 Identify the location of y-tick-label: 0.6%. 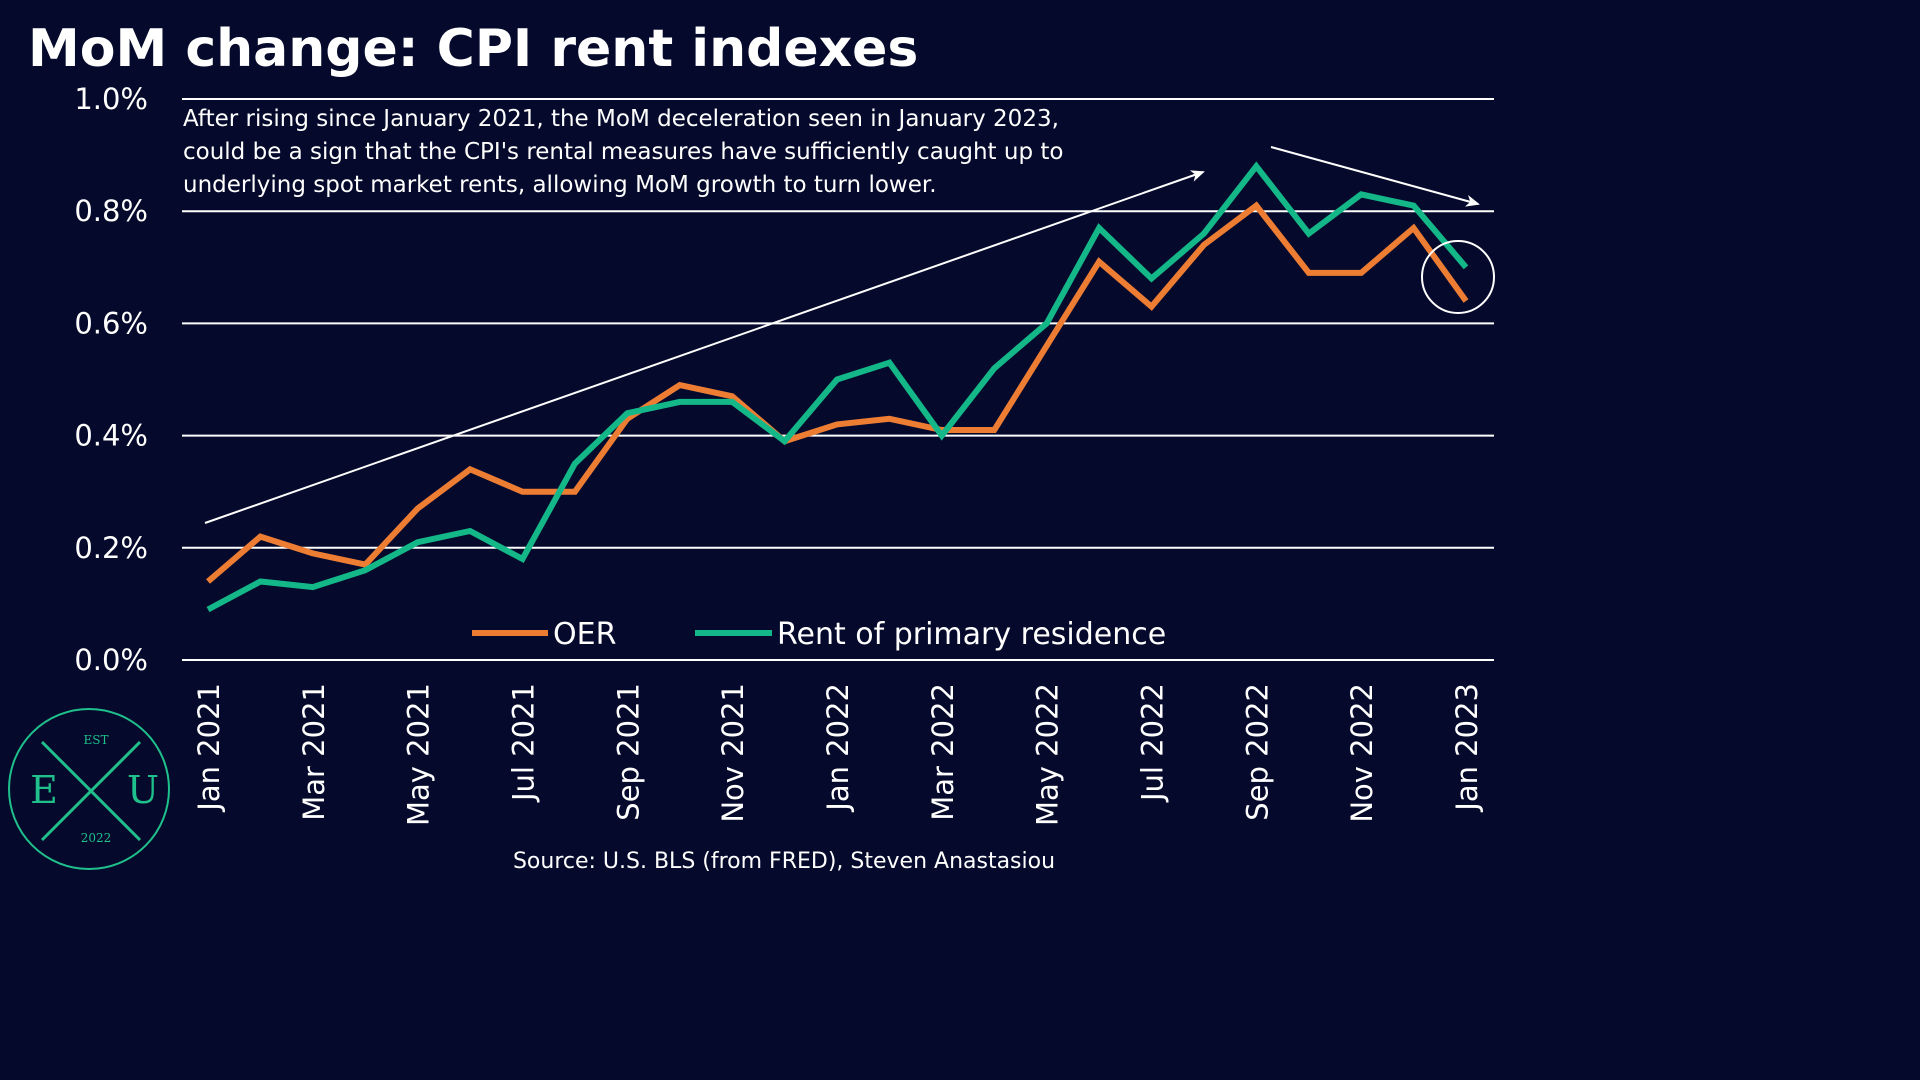
(111, 323).